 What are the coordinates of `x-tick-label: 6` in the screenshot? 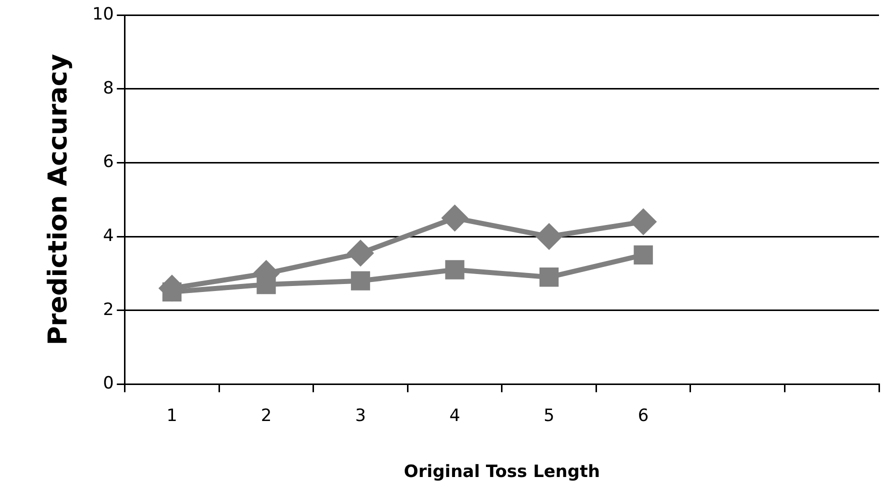 It's located at (643, 416).